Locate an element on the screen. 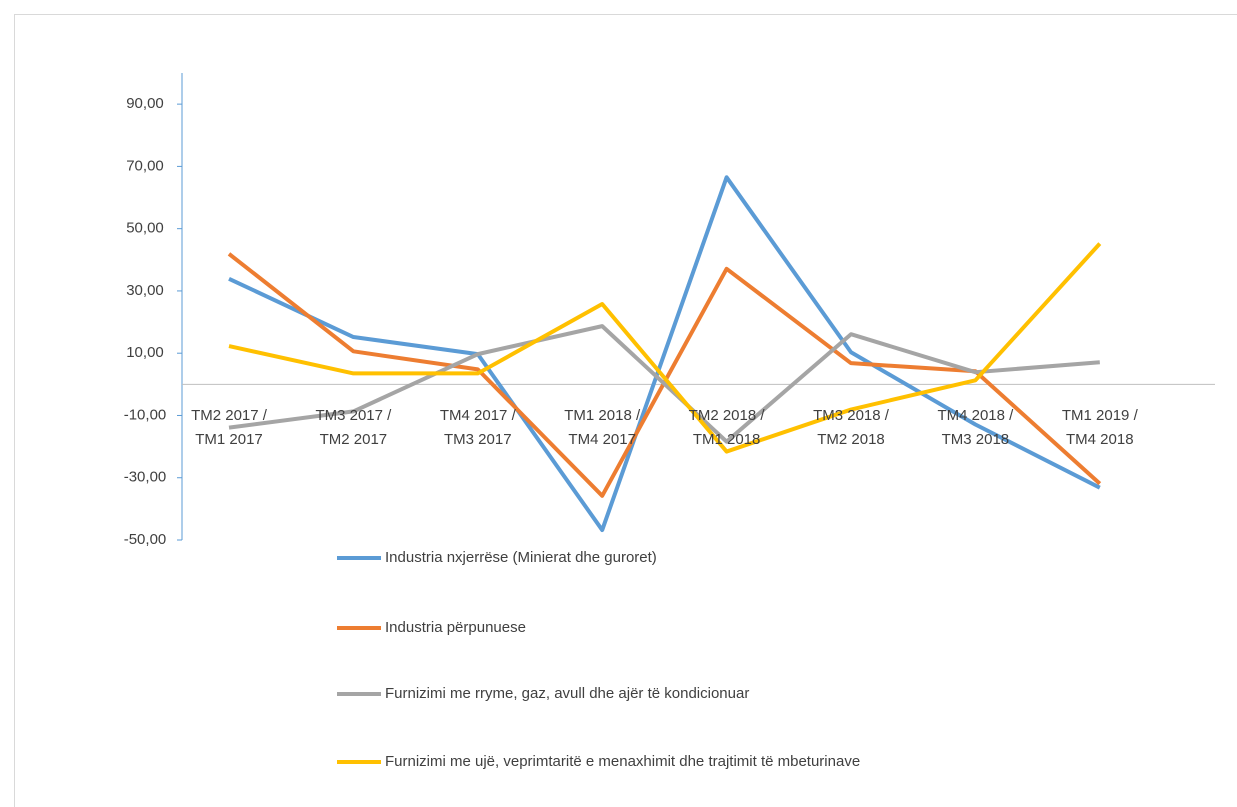 This screenshot has height=807, width=1237. y-tick-label: 50,00 is located at coordinates (145, 228).